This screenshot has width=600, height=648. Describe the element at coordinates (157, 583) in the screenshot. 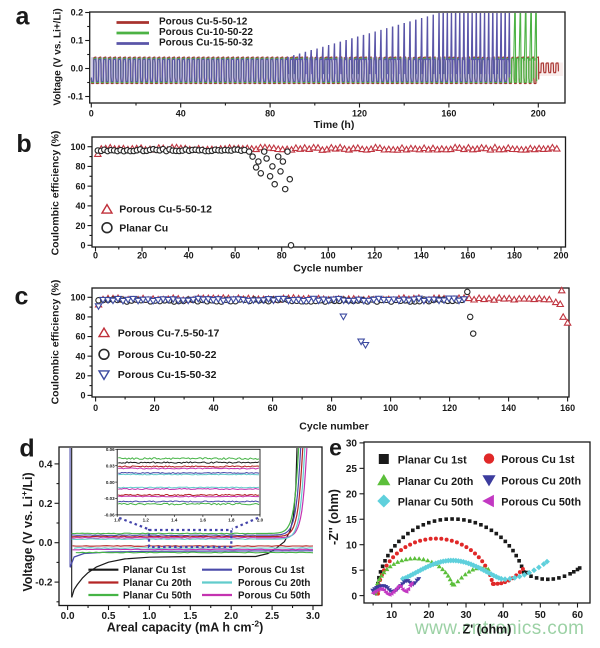

I see `svg-text: Planar Cu 20th` at that location.